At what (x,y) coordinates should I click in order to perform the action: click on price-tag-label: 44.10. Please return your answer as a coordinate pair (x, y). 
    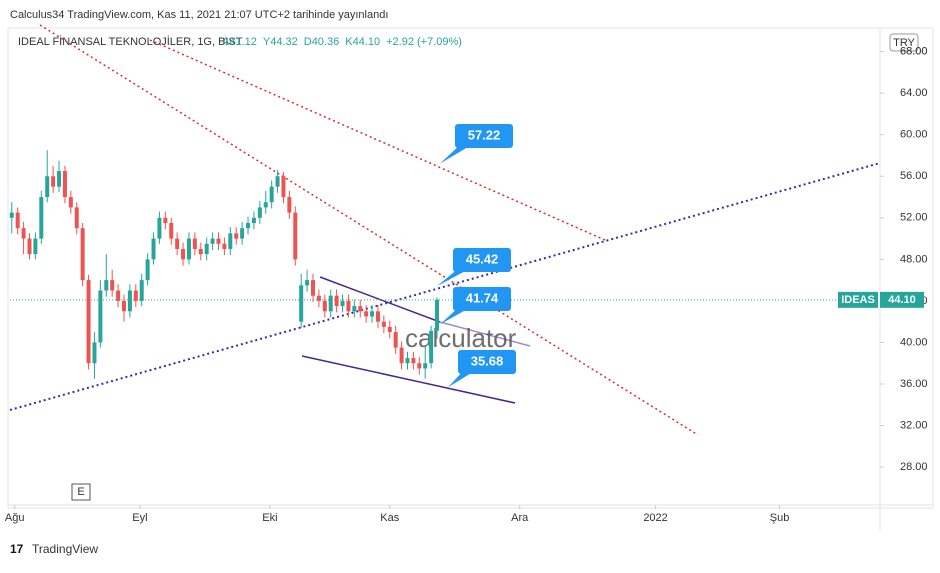
    Looking at the image, I should click on (902, 300).